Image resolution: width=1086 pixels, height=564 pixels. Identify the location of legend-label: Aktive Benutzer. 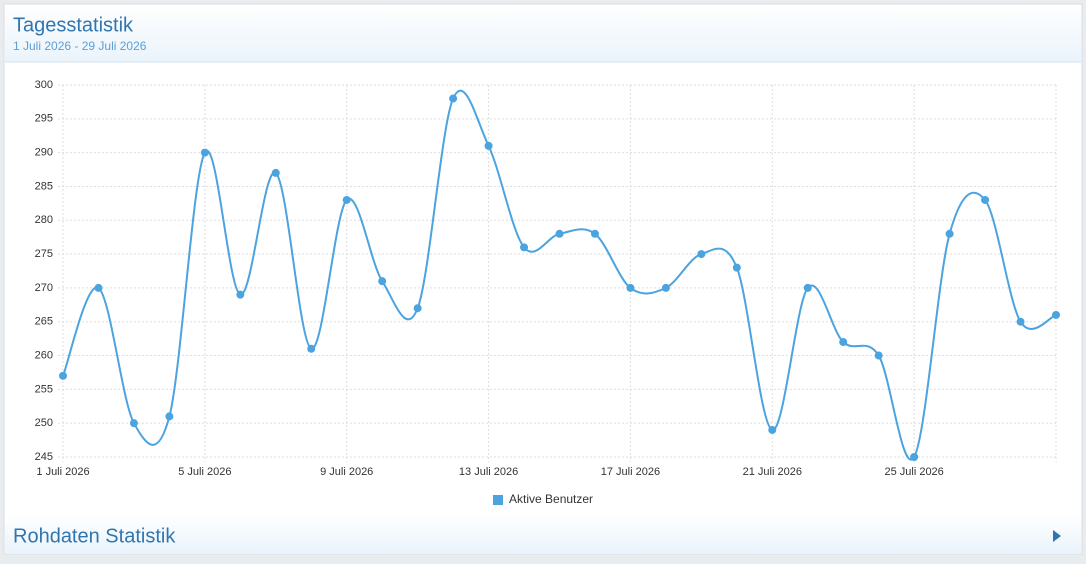
(551, 499).